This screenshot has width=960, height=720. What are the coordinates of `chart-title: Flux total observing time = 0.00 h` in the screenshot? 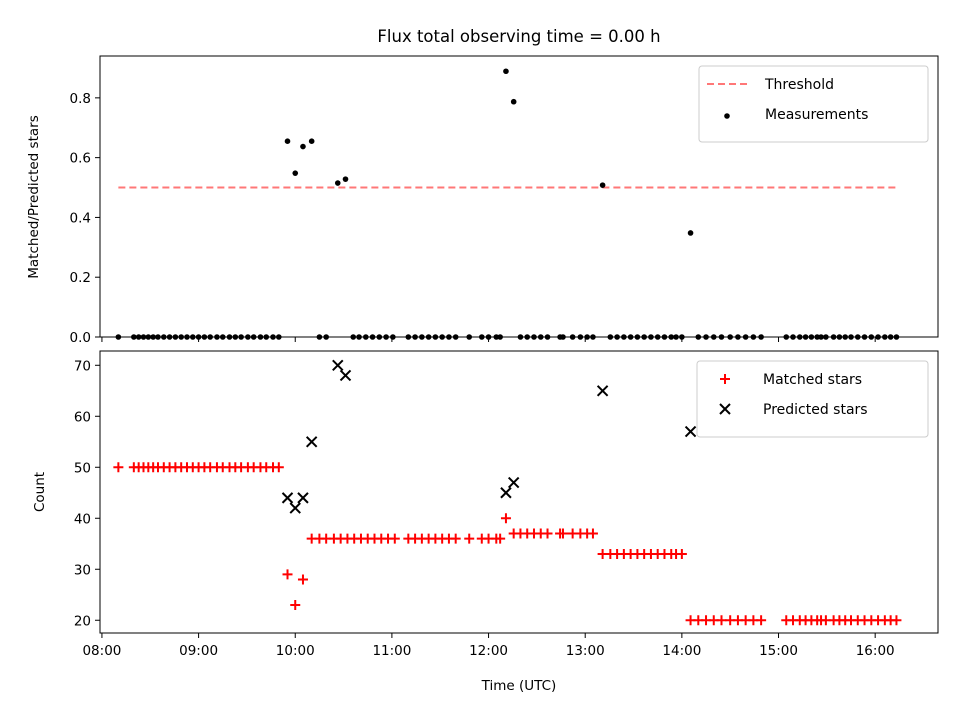 It's located at (518, 36).